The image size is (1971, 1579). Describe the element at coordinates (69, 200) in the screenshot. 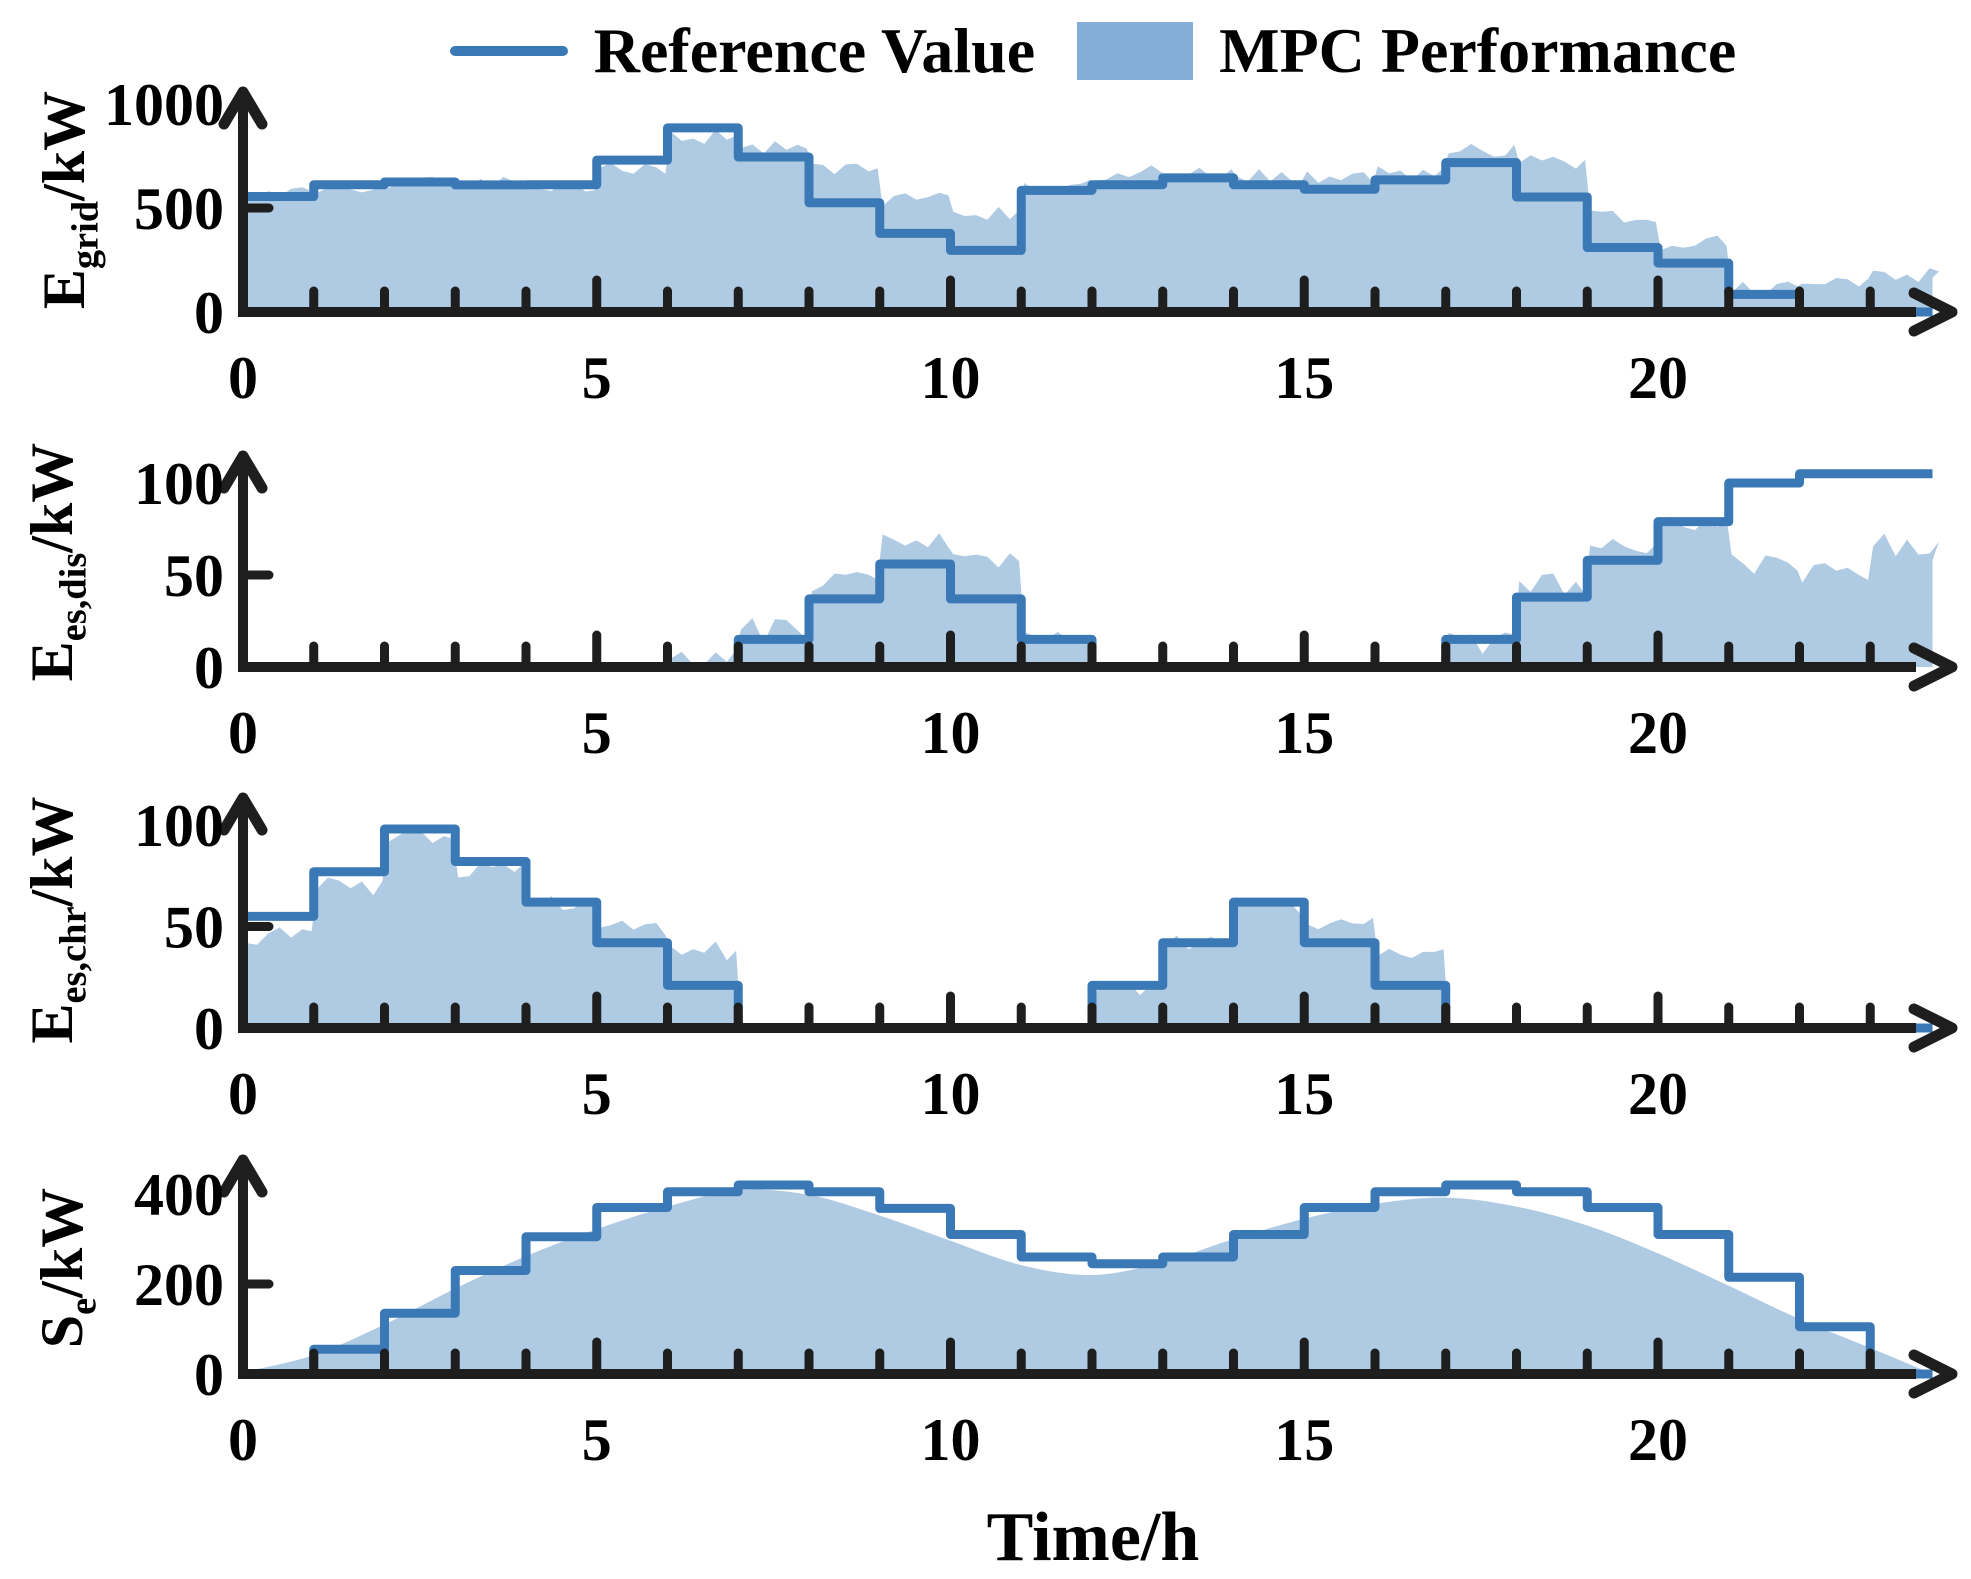

I see `y-axis-label-egrid: Egrid/kW` at that location.